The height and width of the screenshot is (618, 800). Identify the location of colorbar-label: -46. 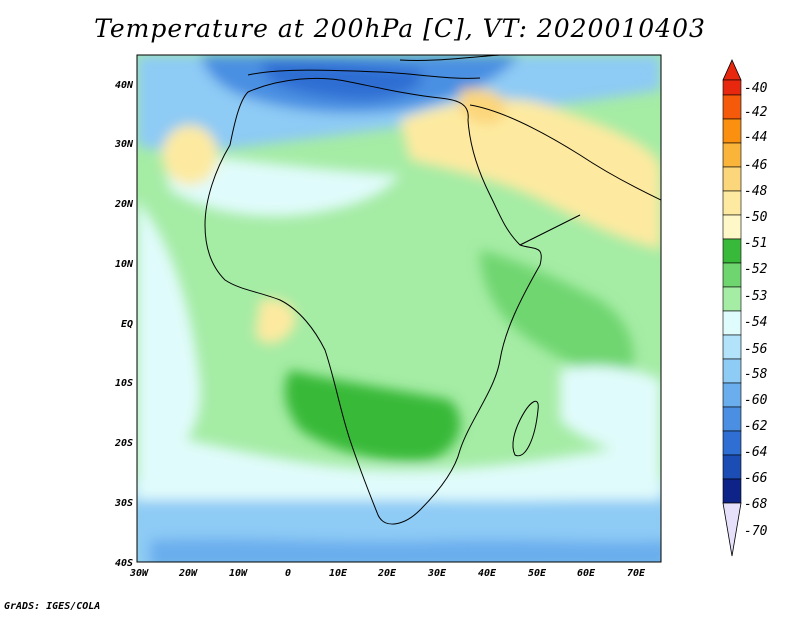
(756, 165).